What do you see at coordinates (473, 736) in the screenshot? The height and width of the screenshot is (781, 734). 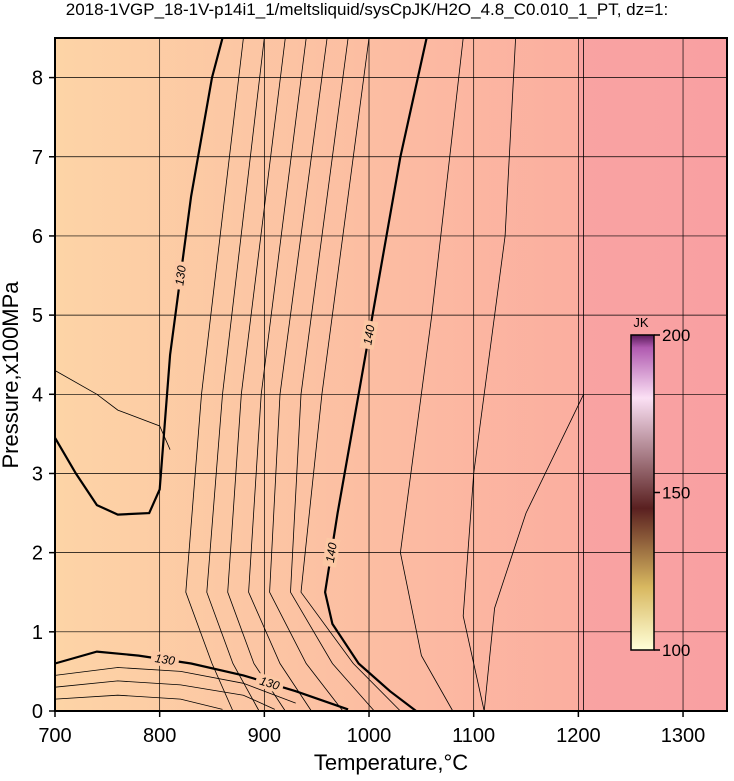 I see `x-tick-label: 1100` at bounding box center [473, 736].